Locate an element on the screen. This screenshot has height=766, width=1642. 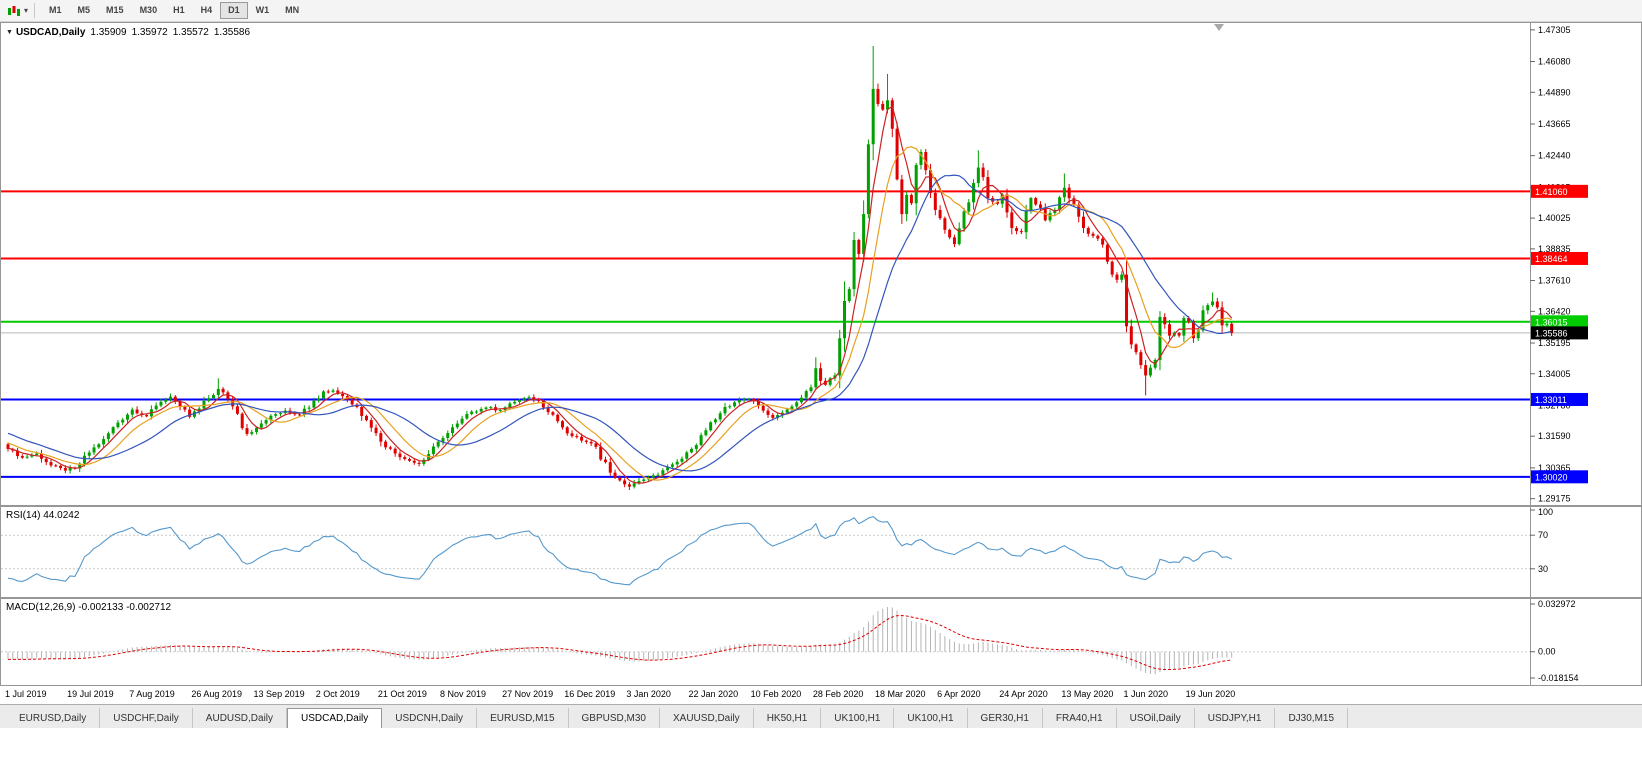
price-badge-label: 1.38464 is located at coordinates (1551, 259).